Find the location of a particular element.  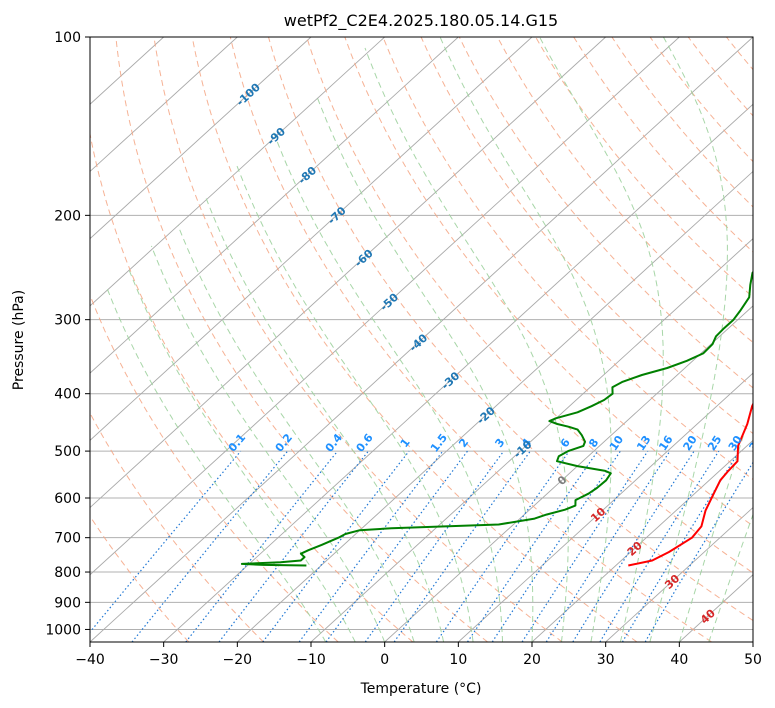

x-tick-label: 20 is located at coordinates (532, 660).